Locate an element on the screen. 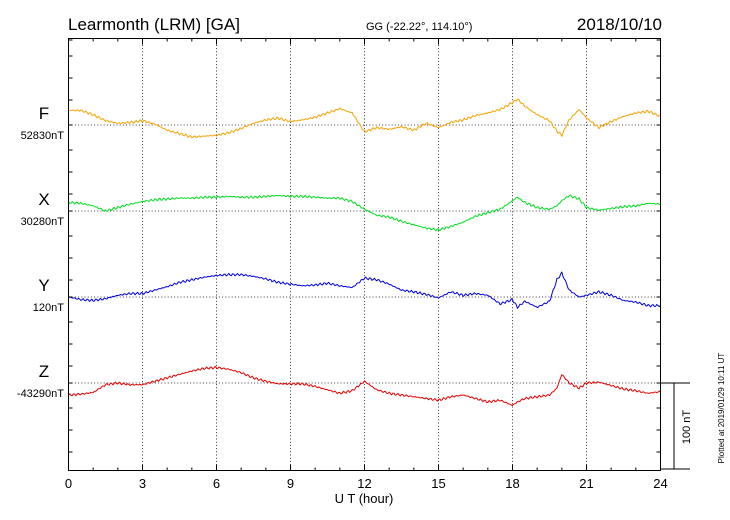 The image size is (730, 520). x-tick-label: 6 is located at coordinates (216, 483).